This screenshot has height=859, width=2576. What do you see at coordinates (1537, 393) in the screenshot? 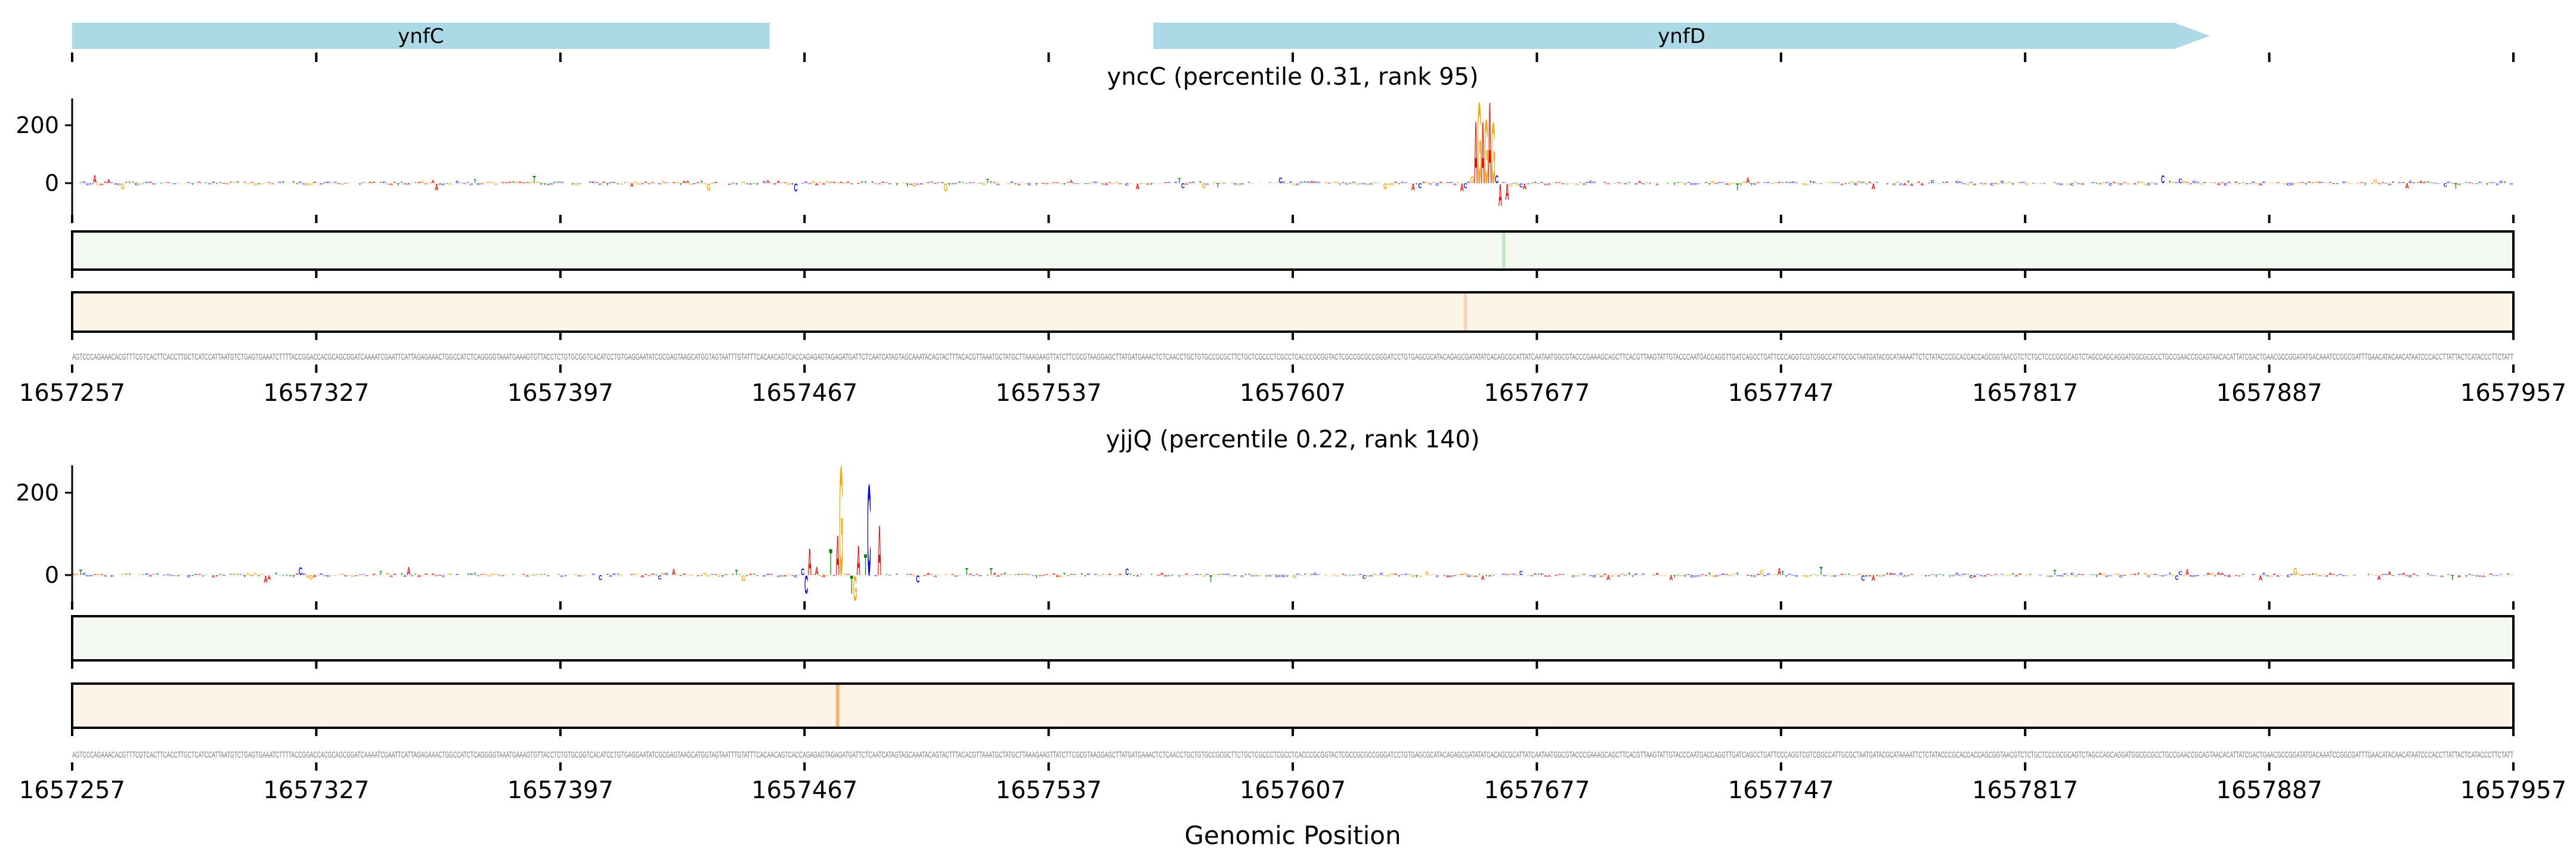
I see `x-tick-label: 1657677` at bounding box center [1537, 393].